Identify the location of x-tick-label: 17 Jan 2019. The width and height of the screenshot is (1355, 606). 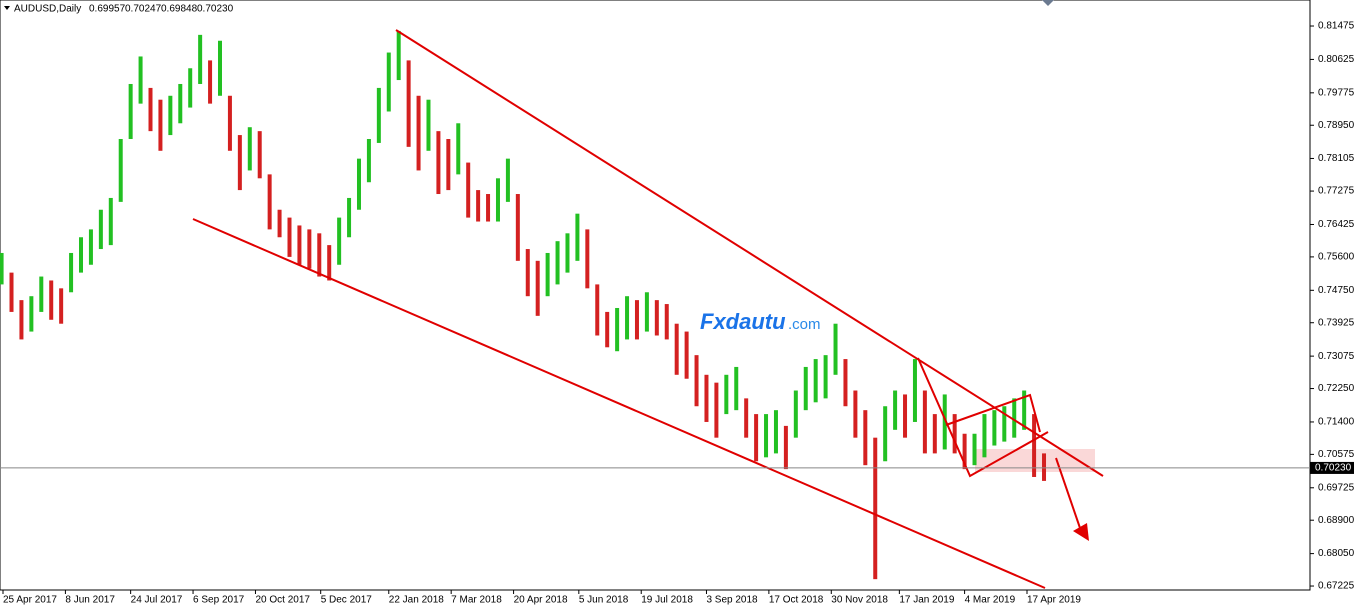
(926, 600).